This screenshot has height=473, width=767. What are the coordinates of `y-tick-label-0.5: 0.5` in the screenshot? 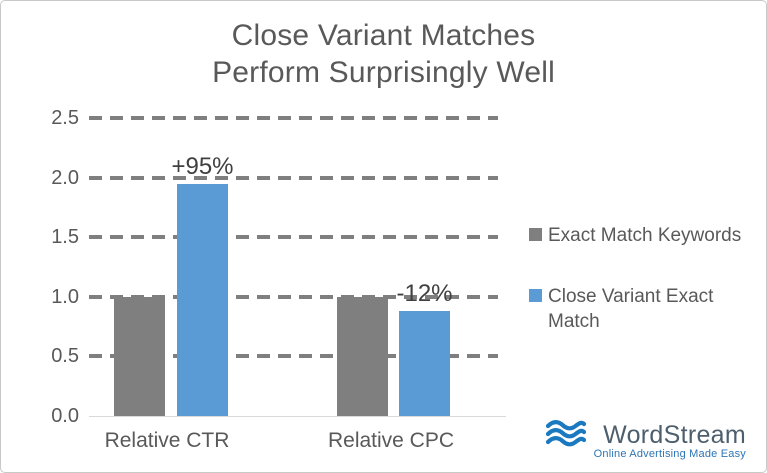 It's located at (65, 356).